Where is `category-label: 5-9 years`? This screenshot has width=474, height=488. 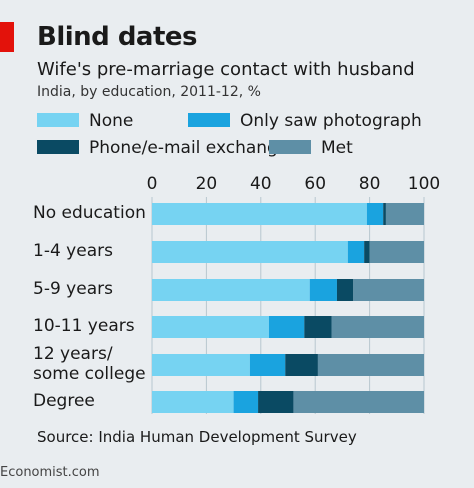
category-label: 5-9 years is located at coordinates (73, 289).